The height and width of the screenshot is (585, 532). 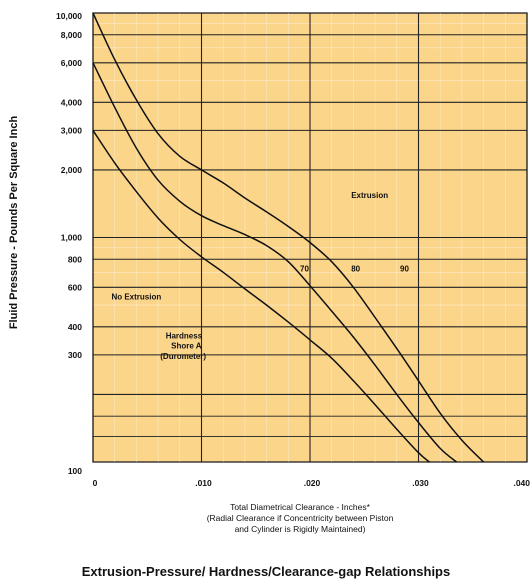 I want to click on series-label-80: 80, so click(x=355, y=268).